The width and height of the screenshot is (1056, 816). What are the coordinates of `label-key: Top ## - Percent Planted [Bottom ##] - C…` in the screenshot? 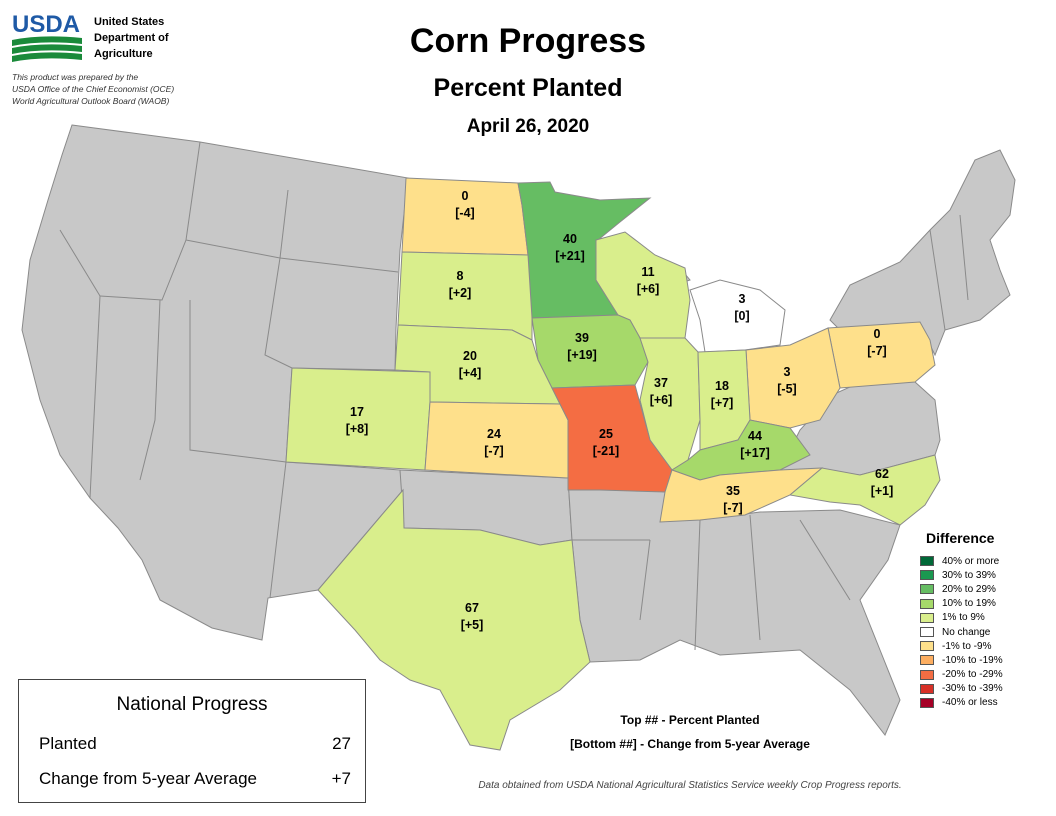 It's located at (690, 732).